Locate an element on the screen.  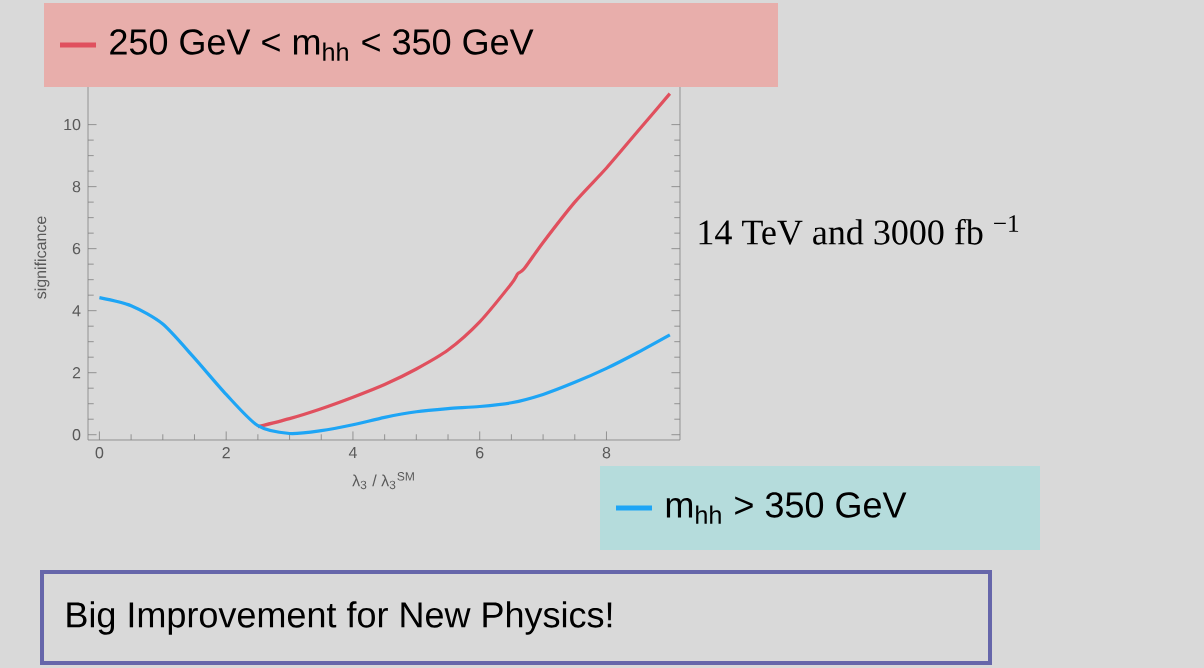
x-axis-title: λ$_{3}$ / λ$_{3}$SM is located at coordinates (383, 481).